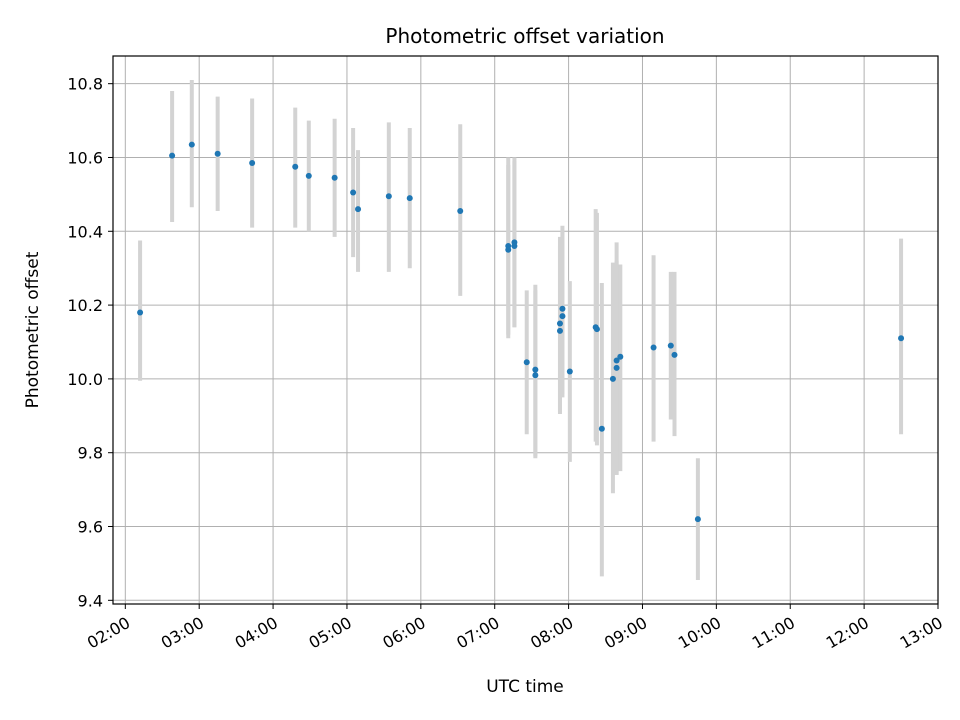 The image size is (960, 720). What do you see at coordinates (625, 633) in the screenshot?
I see `x-tick-label: 09:00` at bounding box center [625, 633].